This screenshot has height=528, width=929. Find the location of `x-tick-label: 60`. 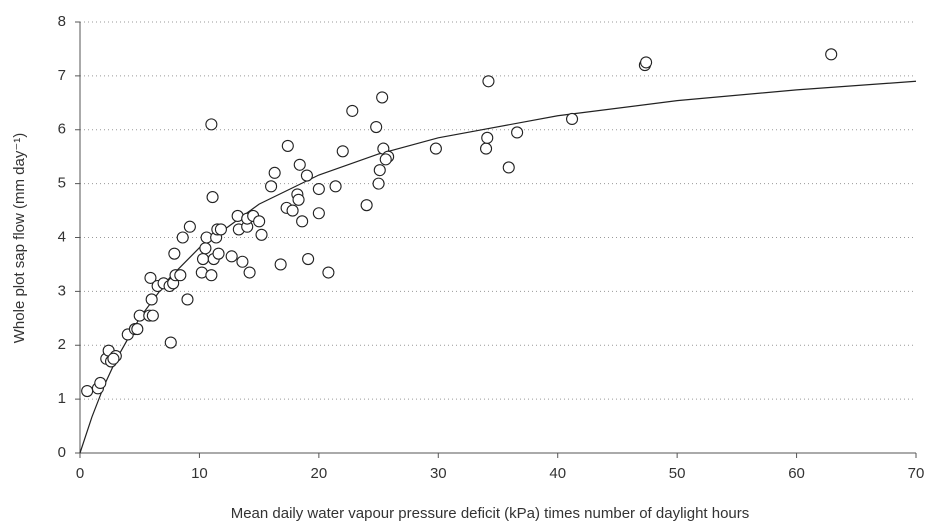

x-tick-label: 60 is located at coordinates (796, 473).